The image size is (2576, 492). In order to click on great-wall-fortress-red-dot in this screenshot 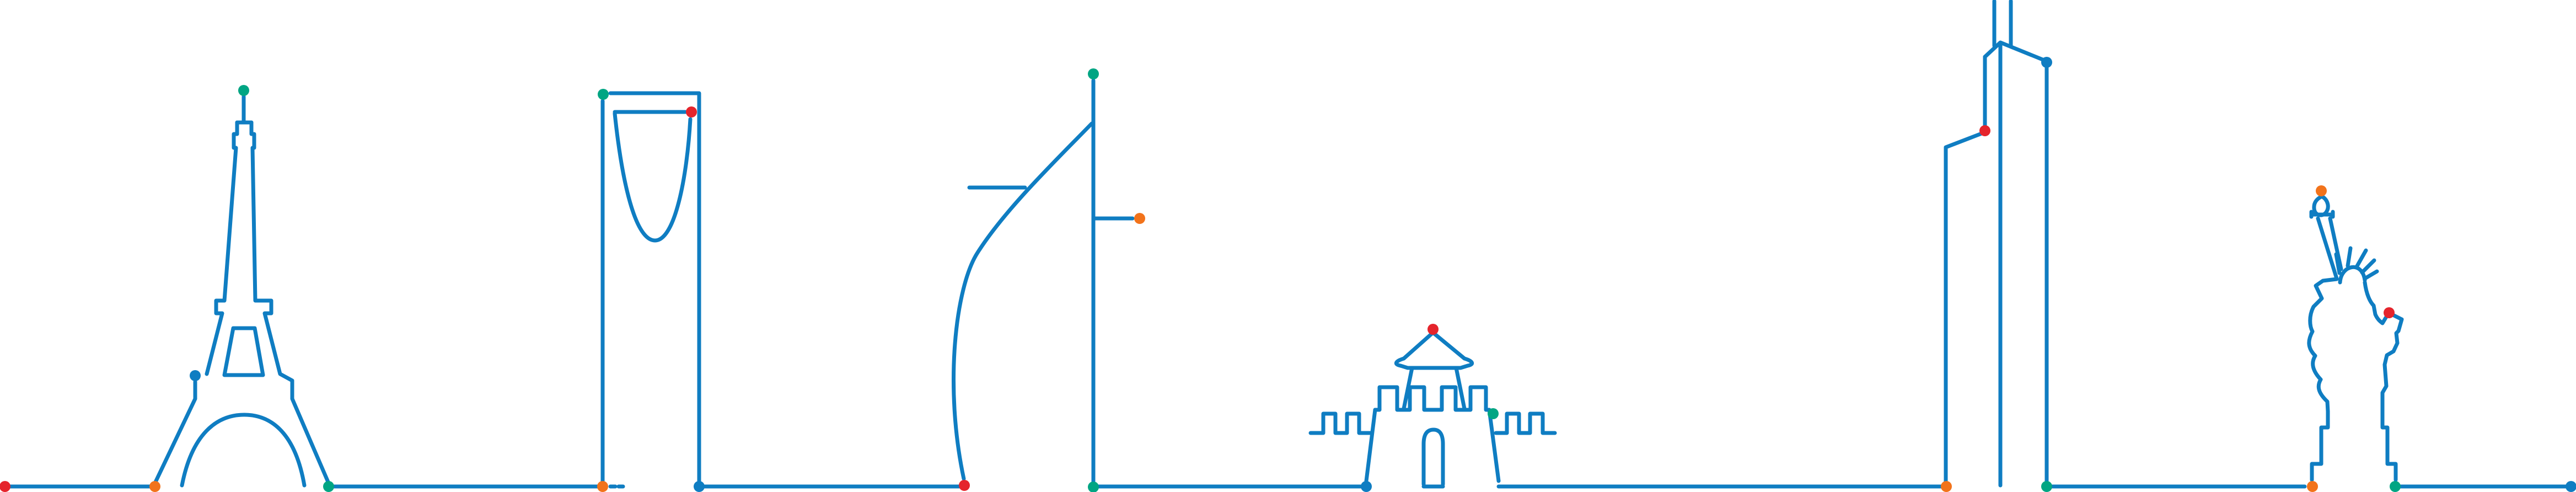, I will do `click(1433, 329)`.